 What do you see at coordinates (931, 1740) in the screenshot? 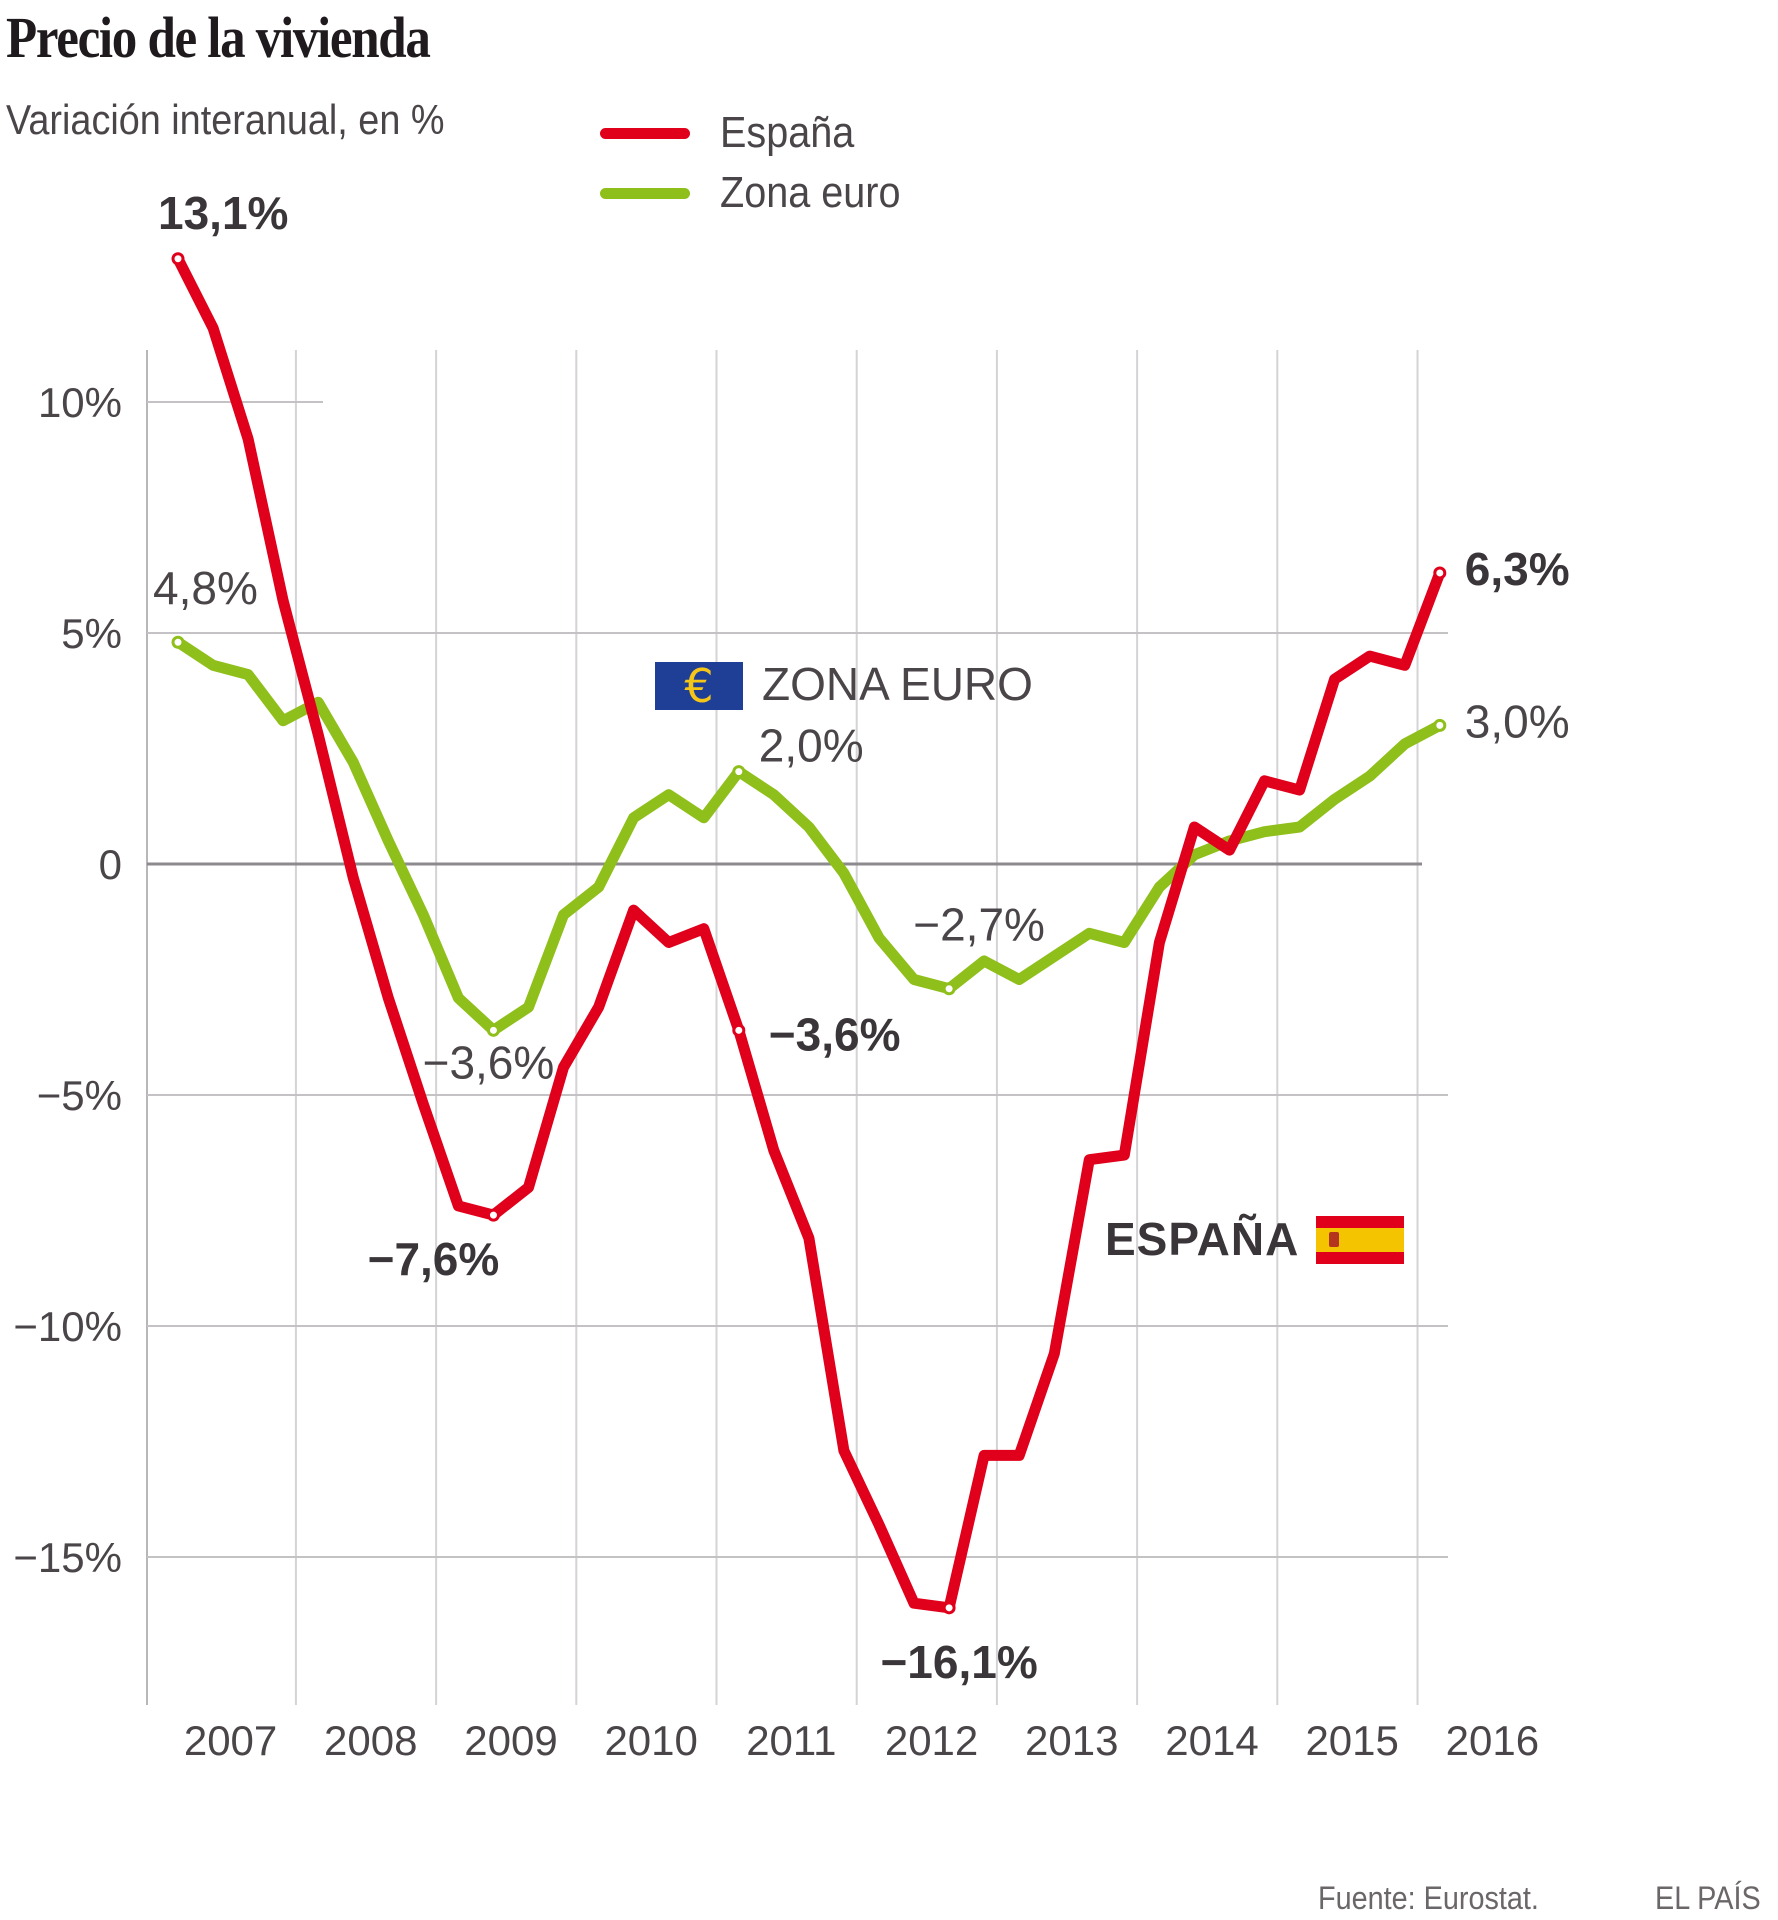
I see `x-tick-label: 2012` at bounding box center [931, 1740].